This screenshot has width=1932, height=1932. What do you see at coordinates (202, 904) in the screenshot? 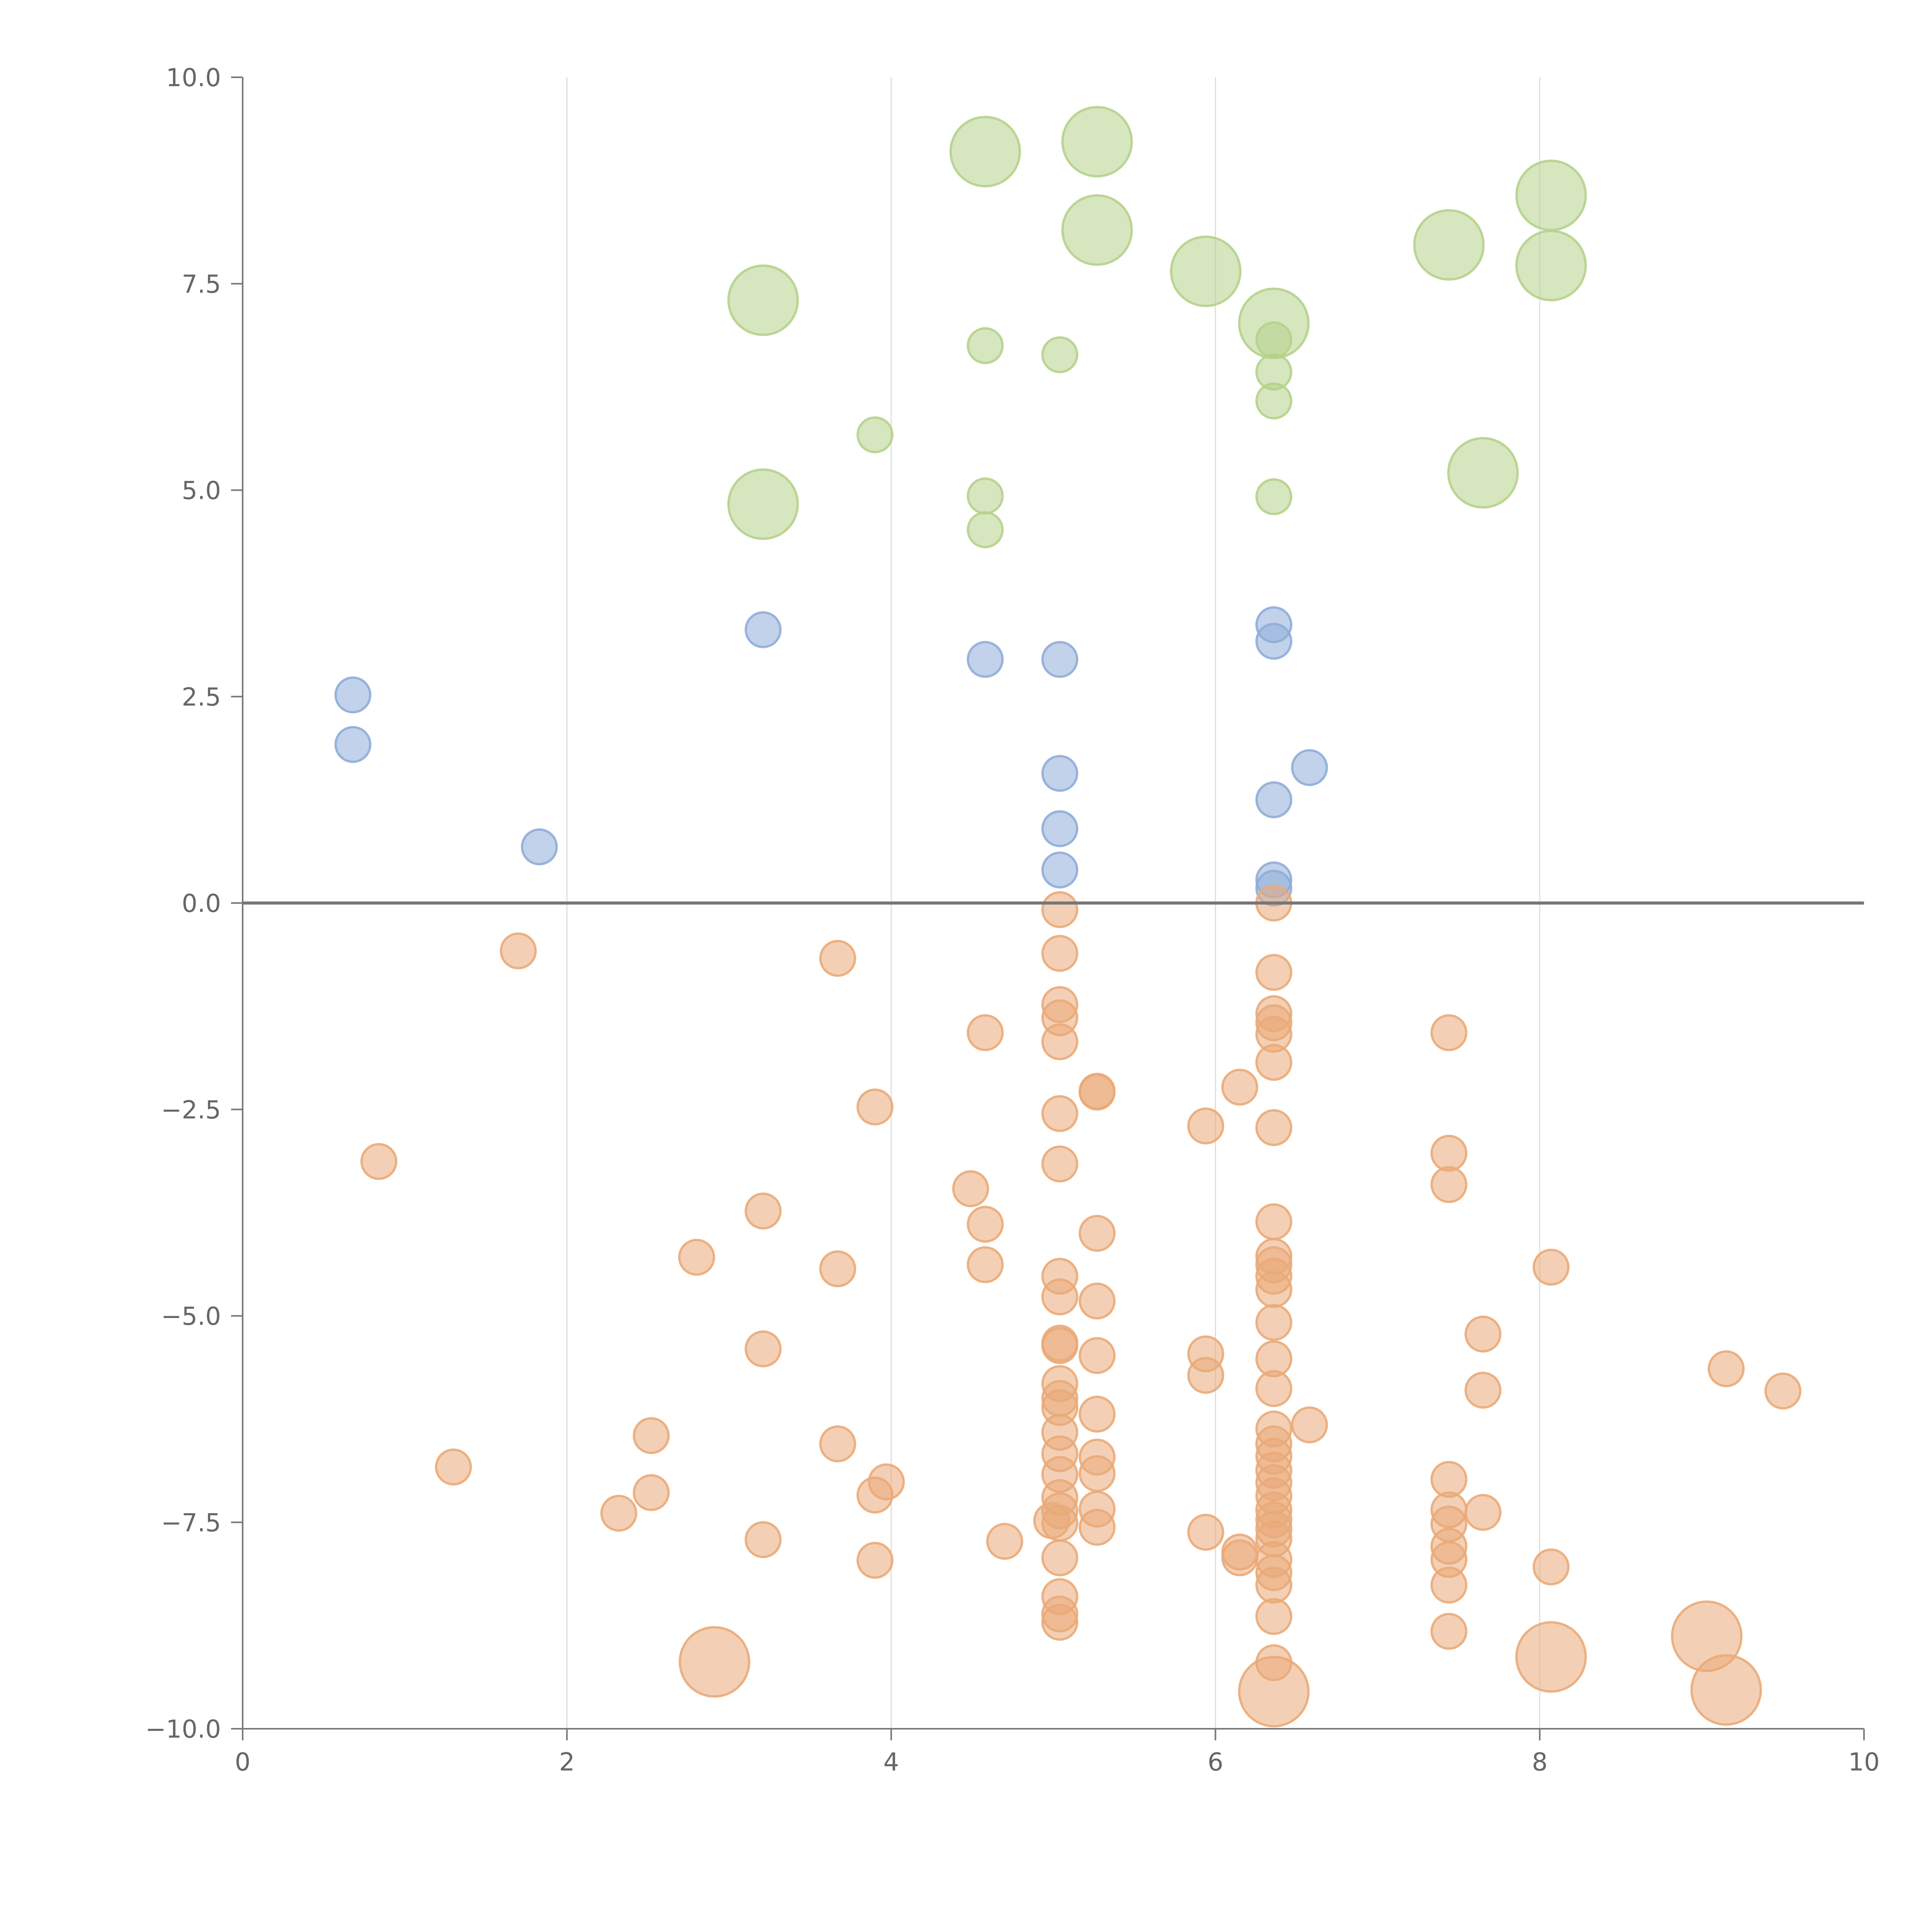
I see `y-tick-label: 0.0` at bounding box center [202, 904].